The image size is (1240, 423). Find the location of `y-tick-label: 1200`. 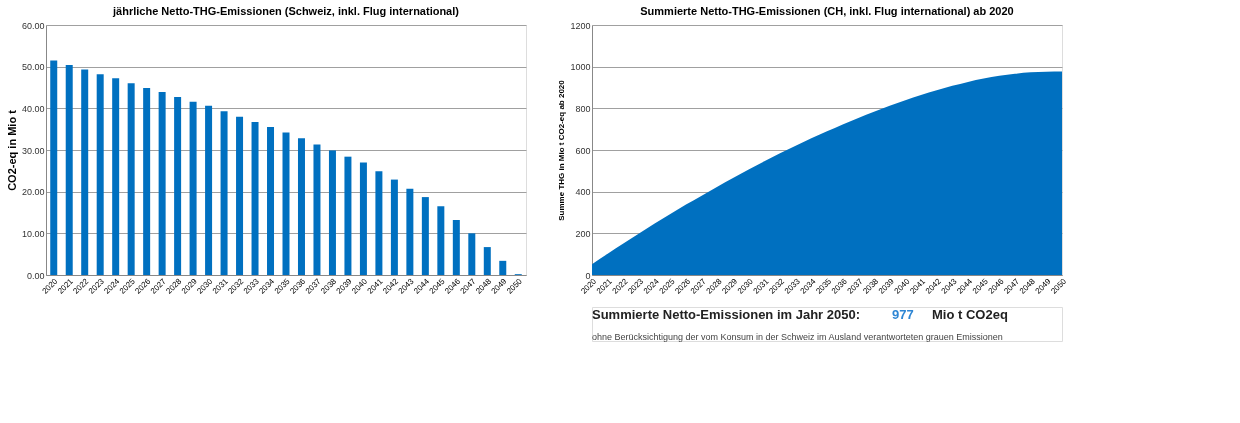

y-tick-label: 1200 is located at coordinates (580, 25).